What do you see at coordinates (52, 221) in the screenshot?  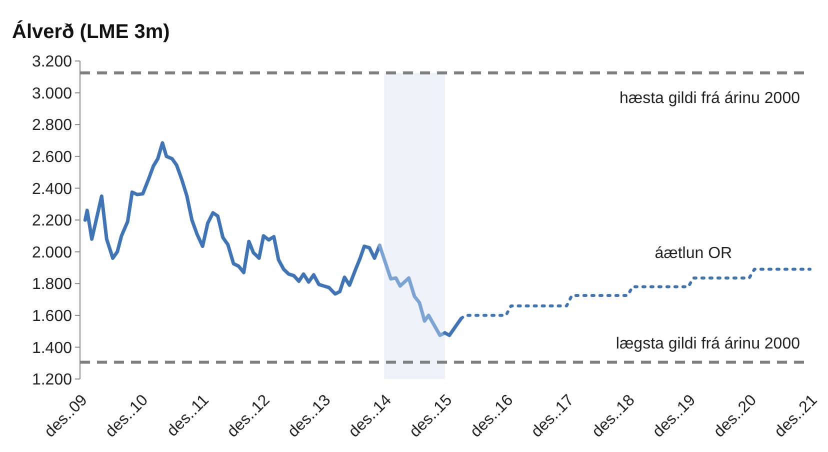 I see `y-tick-label: 2.200` at bounding box center [52, 221].